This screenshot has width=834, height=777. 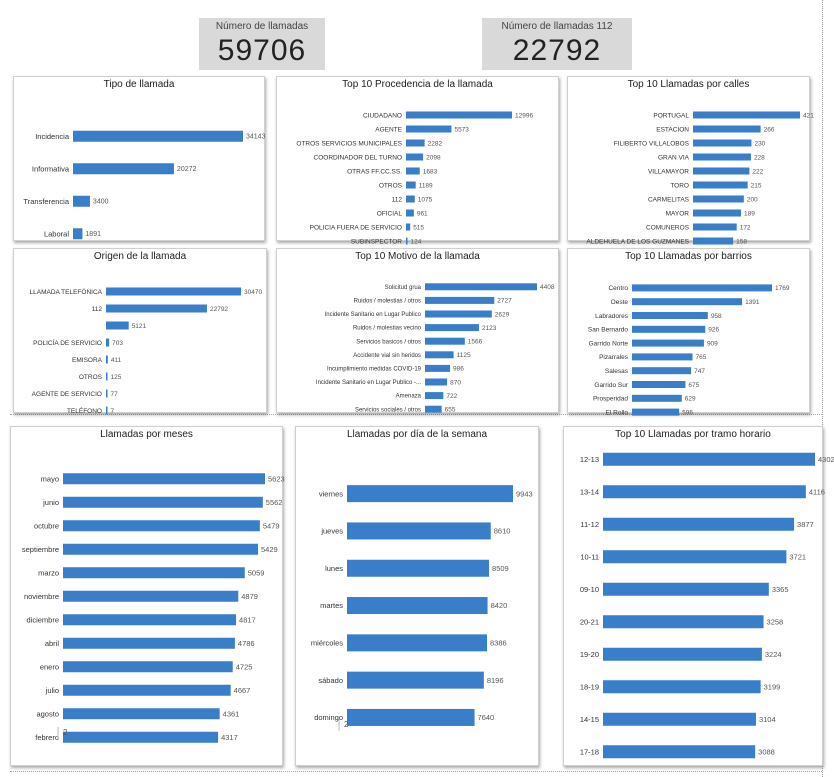 I want to click on bar-llamada-telefonica, so click(x=173, y=291).